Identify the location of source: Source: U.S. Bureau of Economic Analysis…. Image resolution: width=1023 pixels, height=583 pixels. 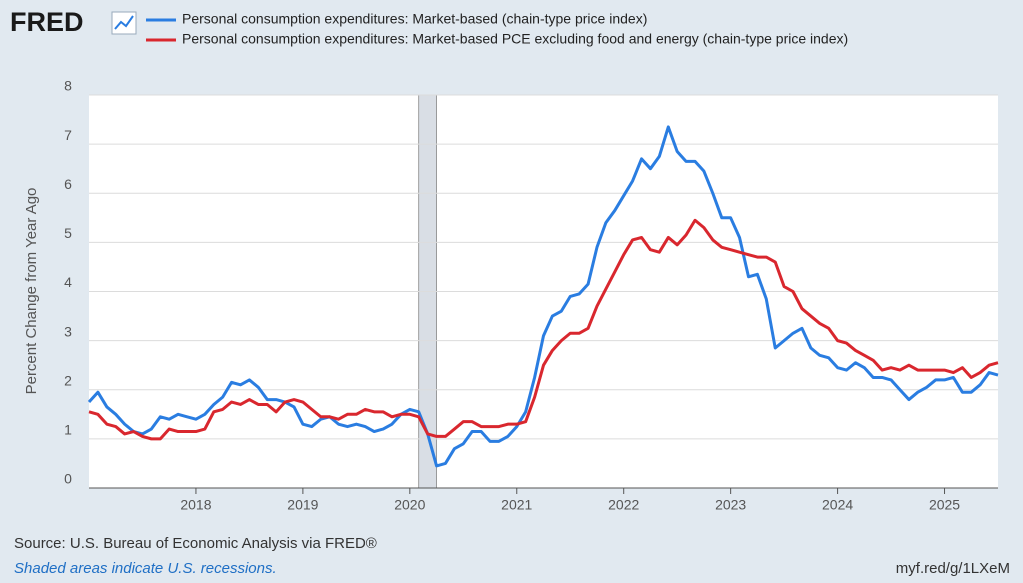
(195, 543).